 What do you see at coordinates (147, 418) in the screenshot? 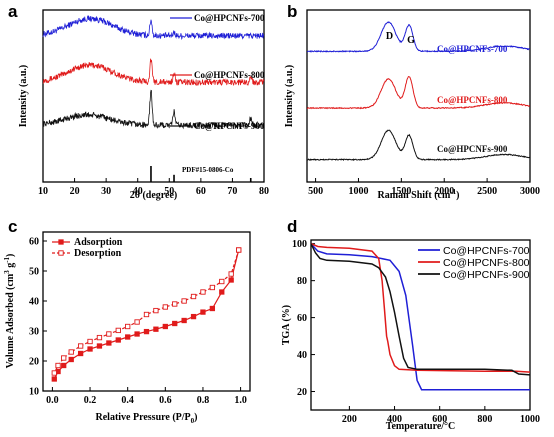
I see `panel-c-x-axis-label: Relative Pressure (P/P0)` at bounding box center [147, 418].